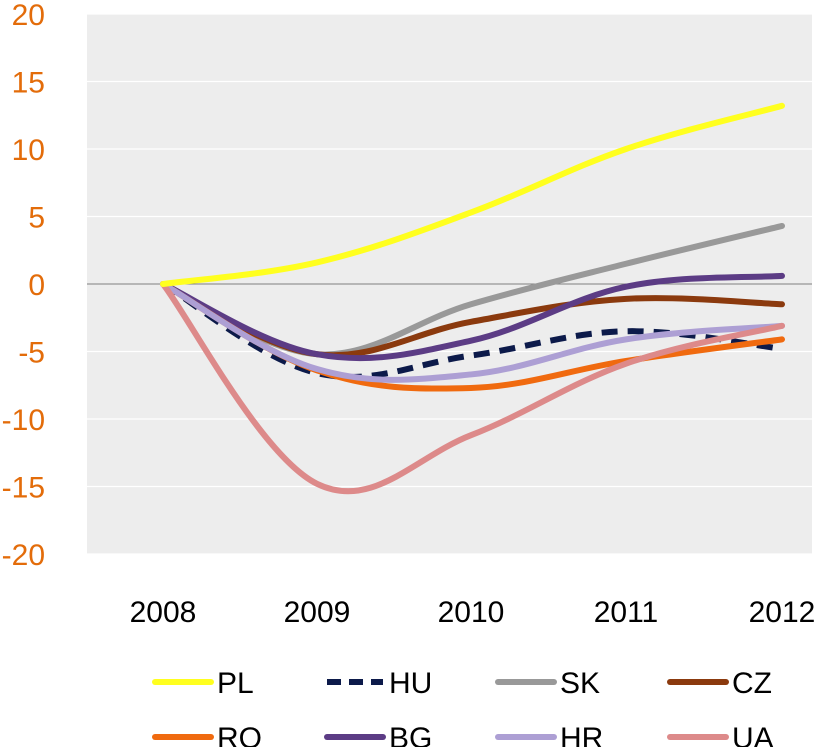  I want to click on legend-label-ro: RO, so click(239, 734).